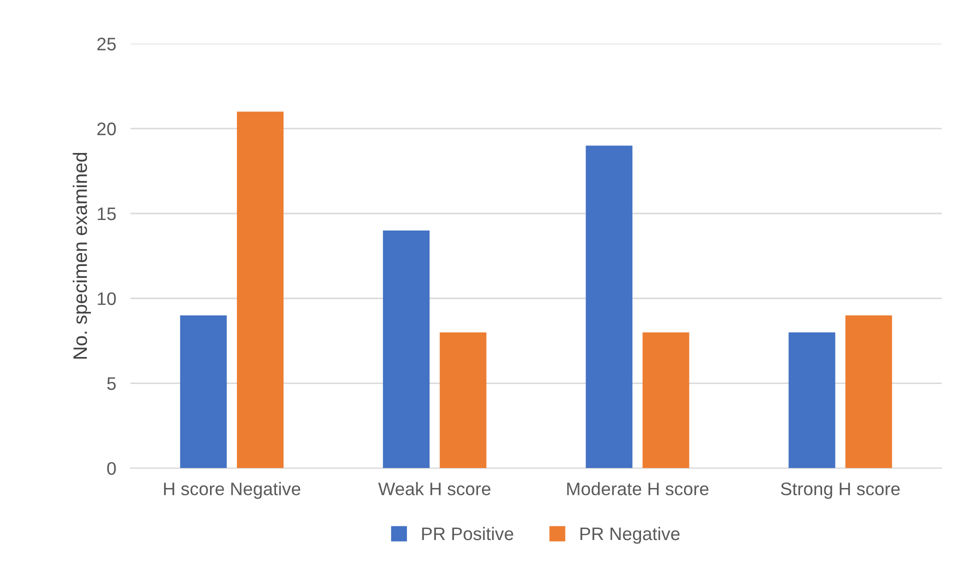 The width and height of the screenshot is (959, 583). I want to click on x-tick-label: Moderate H score, so click(637, 489).